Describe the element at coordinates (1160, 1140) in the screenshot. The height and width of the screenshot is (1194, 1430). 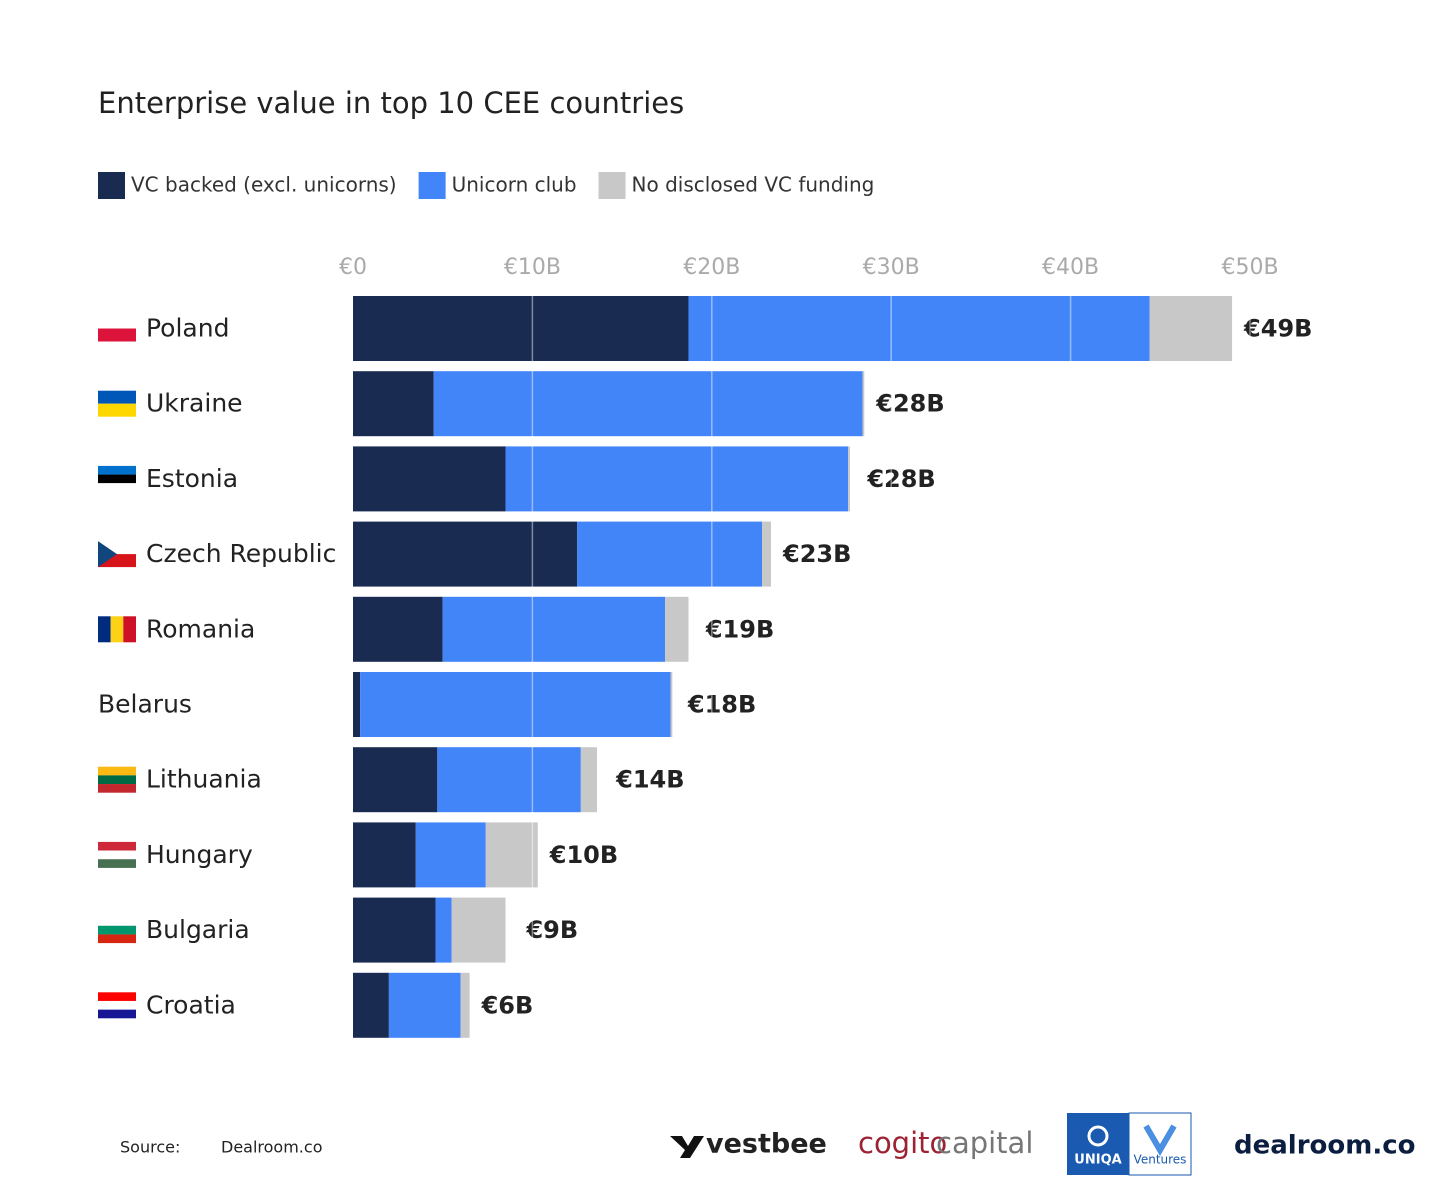
I see `ventures-icon` at that location.